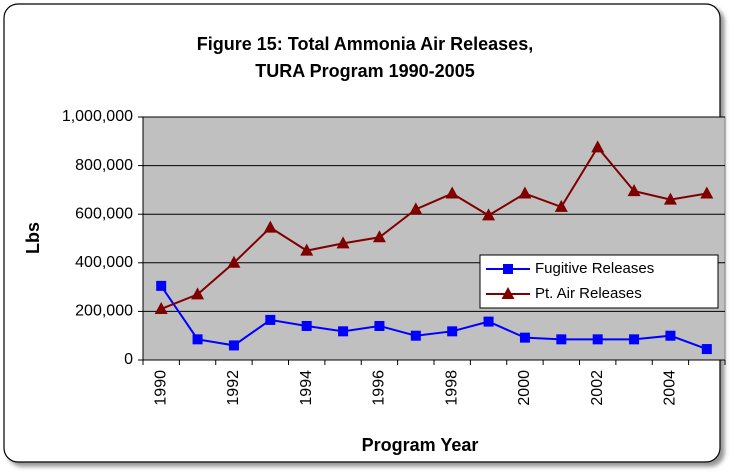 The height and width of the screenshot is (472, 731). What do you see at coordinates (597, 388) in the screenshot?
I see `x-tick-label: 2002` at bounding box center [597, 388].